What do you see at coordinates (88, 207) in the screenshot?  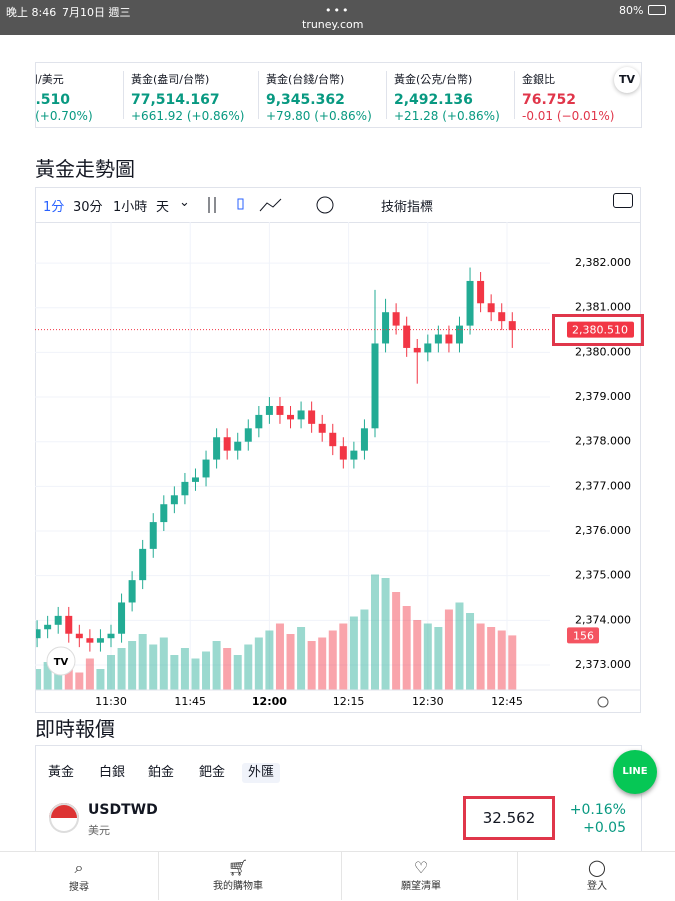 I see `interval: 30分` at bounding box center [88, 207].